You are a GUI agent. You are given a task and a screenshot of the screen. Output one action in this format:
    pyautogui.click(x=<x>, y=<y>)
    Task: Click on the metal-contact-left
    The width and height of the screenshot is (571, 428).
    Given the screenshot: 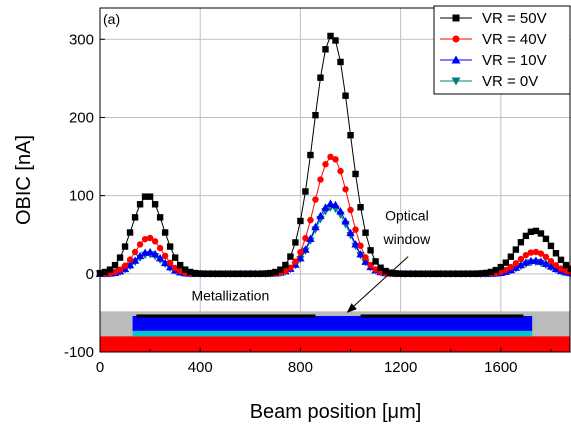 What is the action you would take?
    pyautogui.click(x=226, y=316)
    